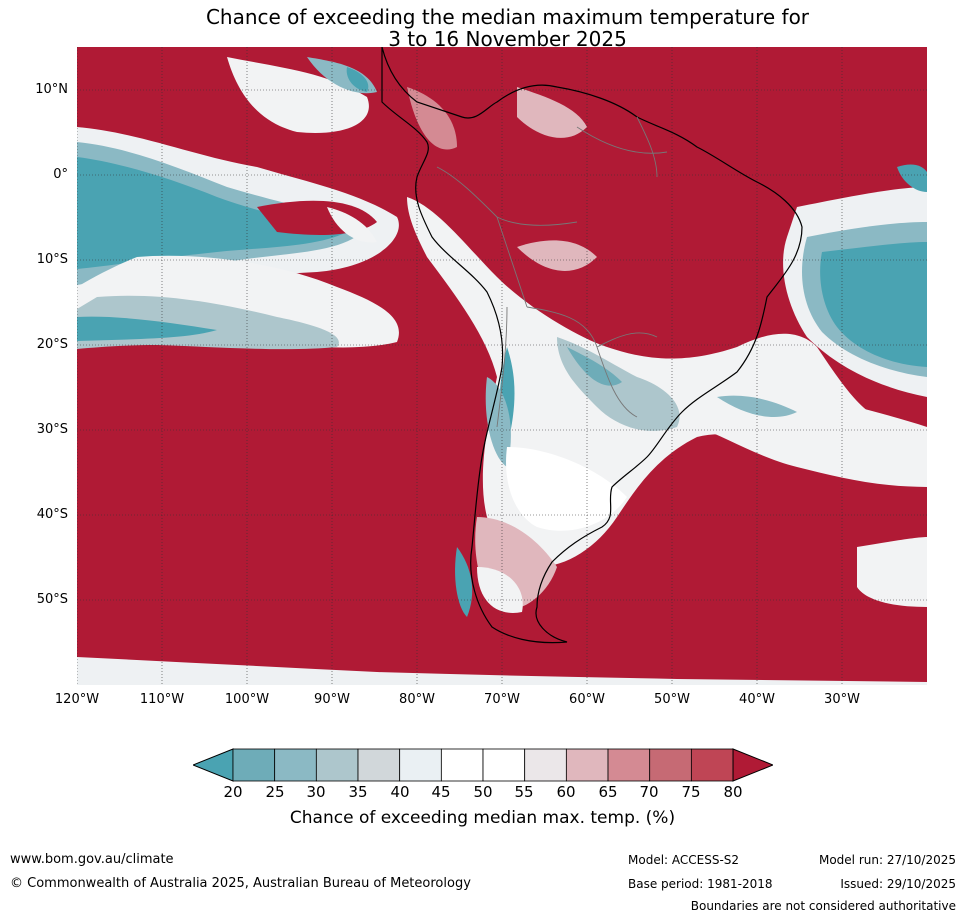 The image size is (965, 919). What do you see at coordinates (566, 792) in the screenshot?
I see `colorbar-label-60: 60` at bounding box center [566, 792].